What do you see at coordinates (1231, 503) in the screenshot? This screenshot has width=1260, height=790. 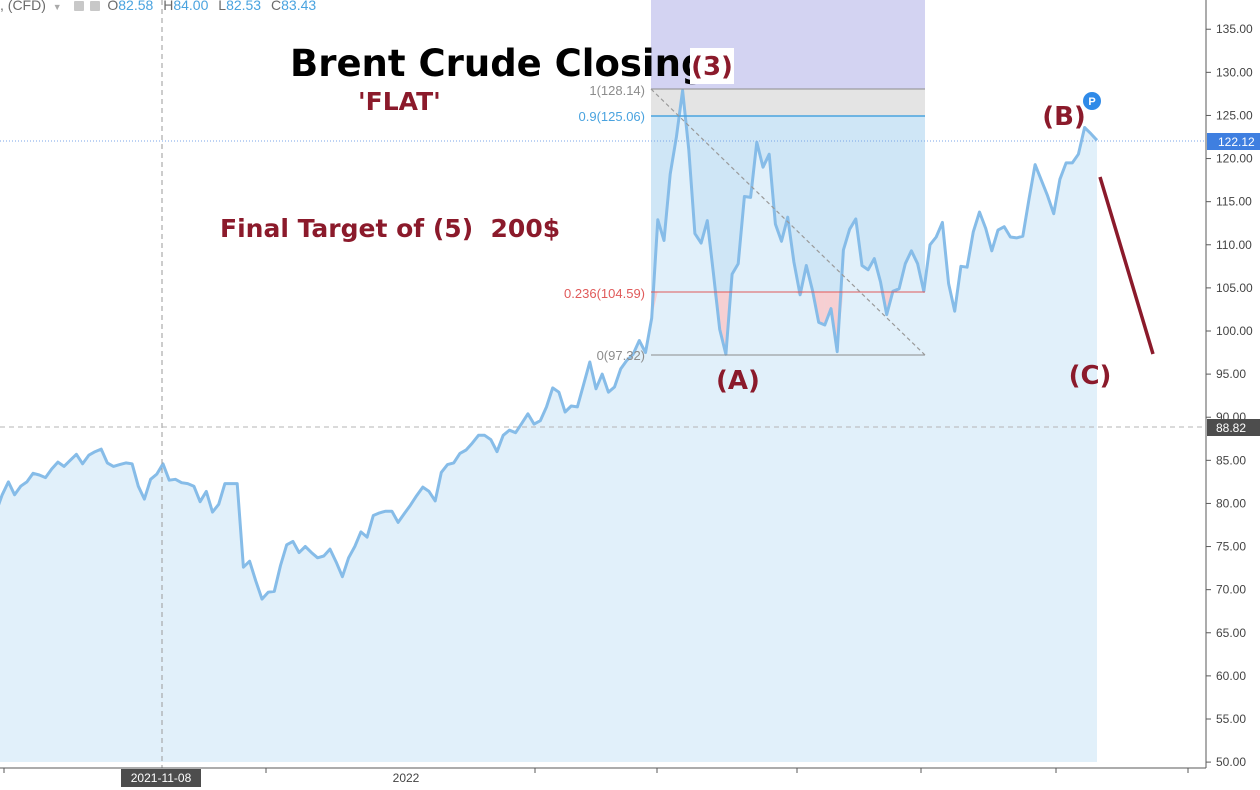 I see `y-tick-label: 80.00` at bounding box center [1231, 503].